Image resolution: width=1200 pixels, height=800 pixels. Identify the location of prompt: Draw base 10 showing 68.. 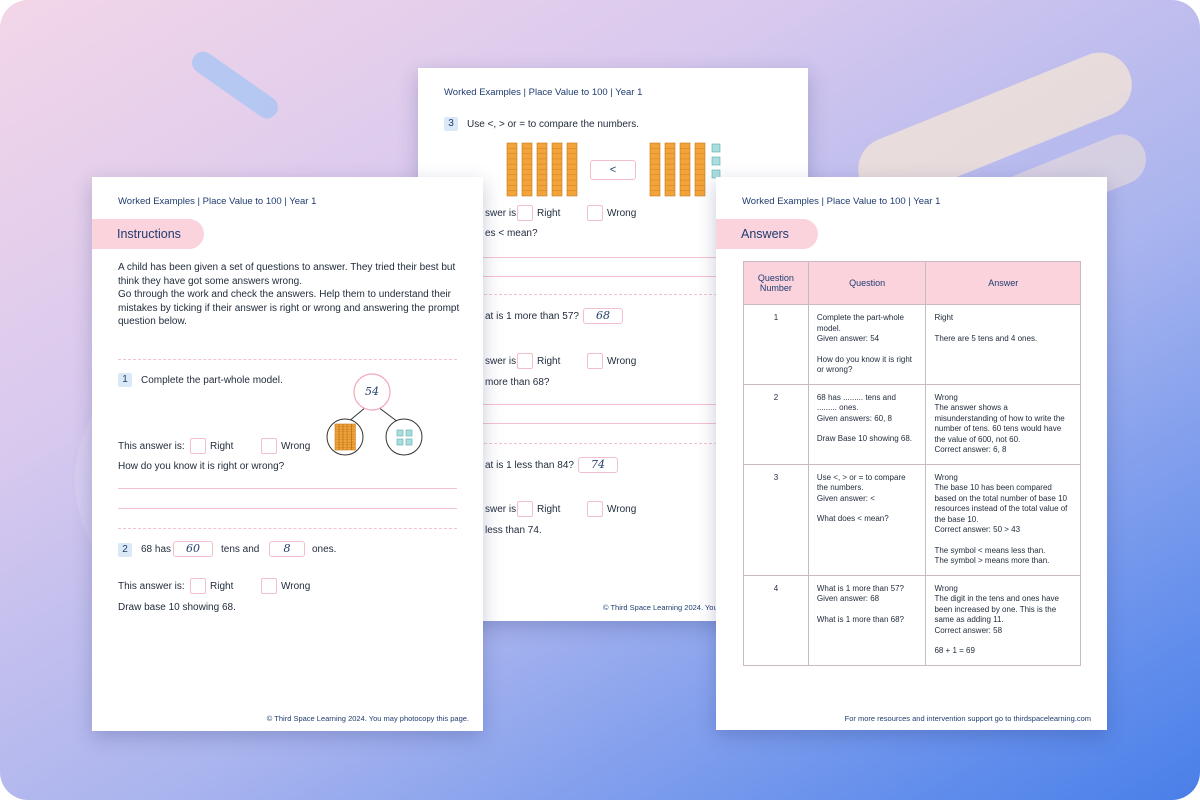
(177, 607).